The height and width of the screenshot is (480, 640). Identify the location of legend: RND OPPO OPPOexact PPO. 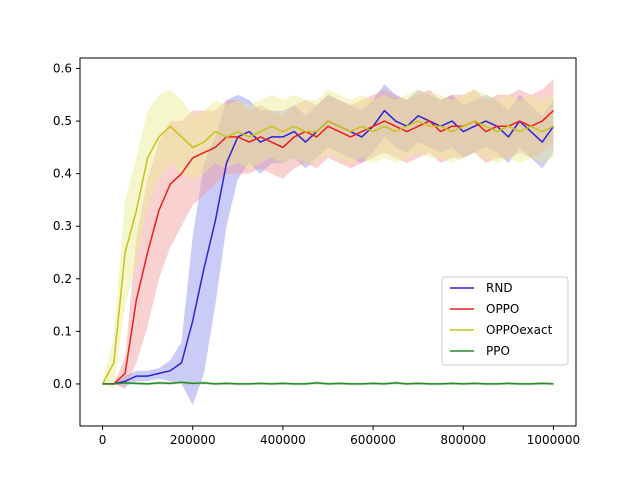
(505, 321).